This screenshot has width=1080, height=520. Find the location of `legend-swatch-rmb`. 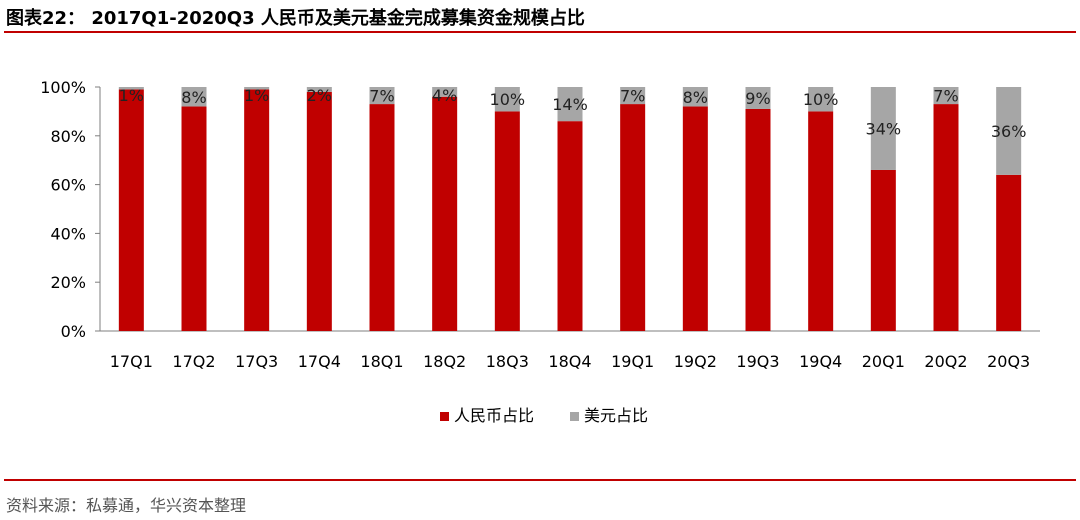

legend-swatch-rmb is located at coordinates (444, 416).